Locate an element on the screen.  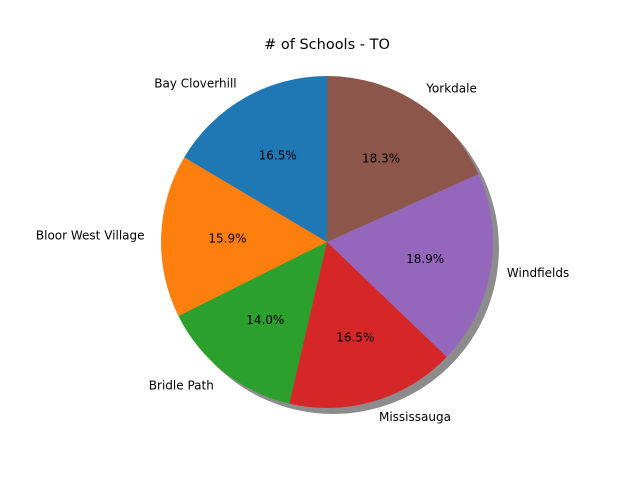
pie-slice-mississauga is located at coordinates (368, 325).